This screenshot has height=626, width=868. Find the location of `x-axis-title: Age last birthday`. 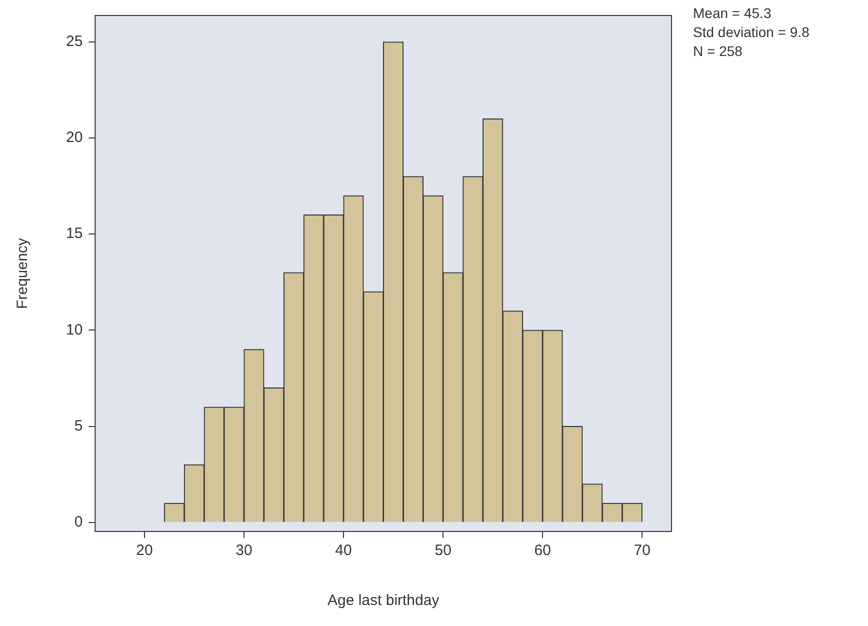

x-axis-title: Age last birthday is located at coordinates (383, 601).